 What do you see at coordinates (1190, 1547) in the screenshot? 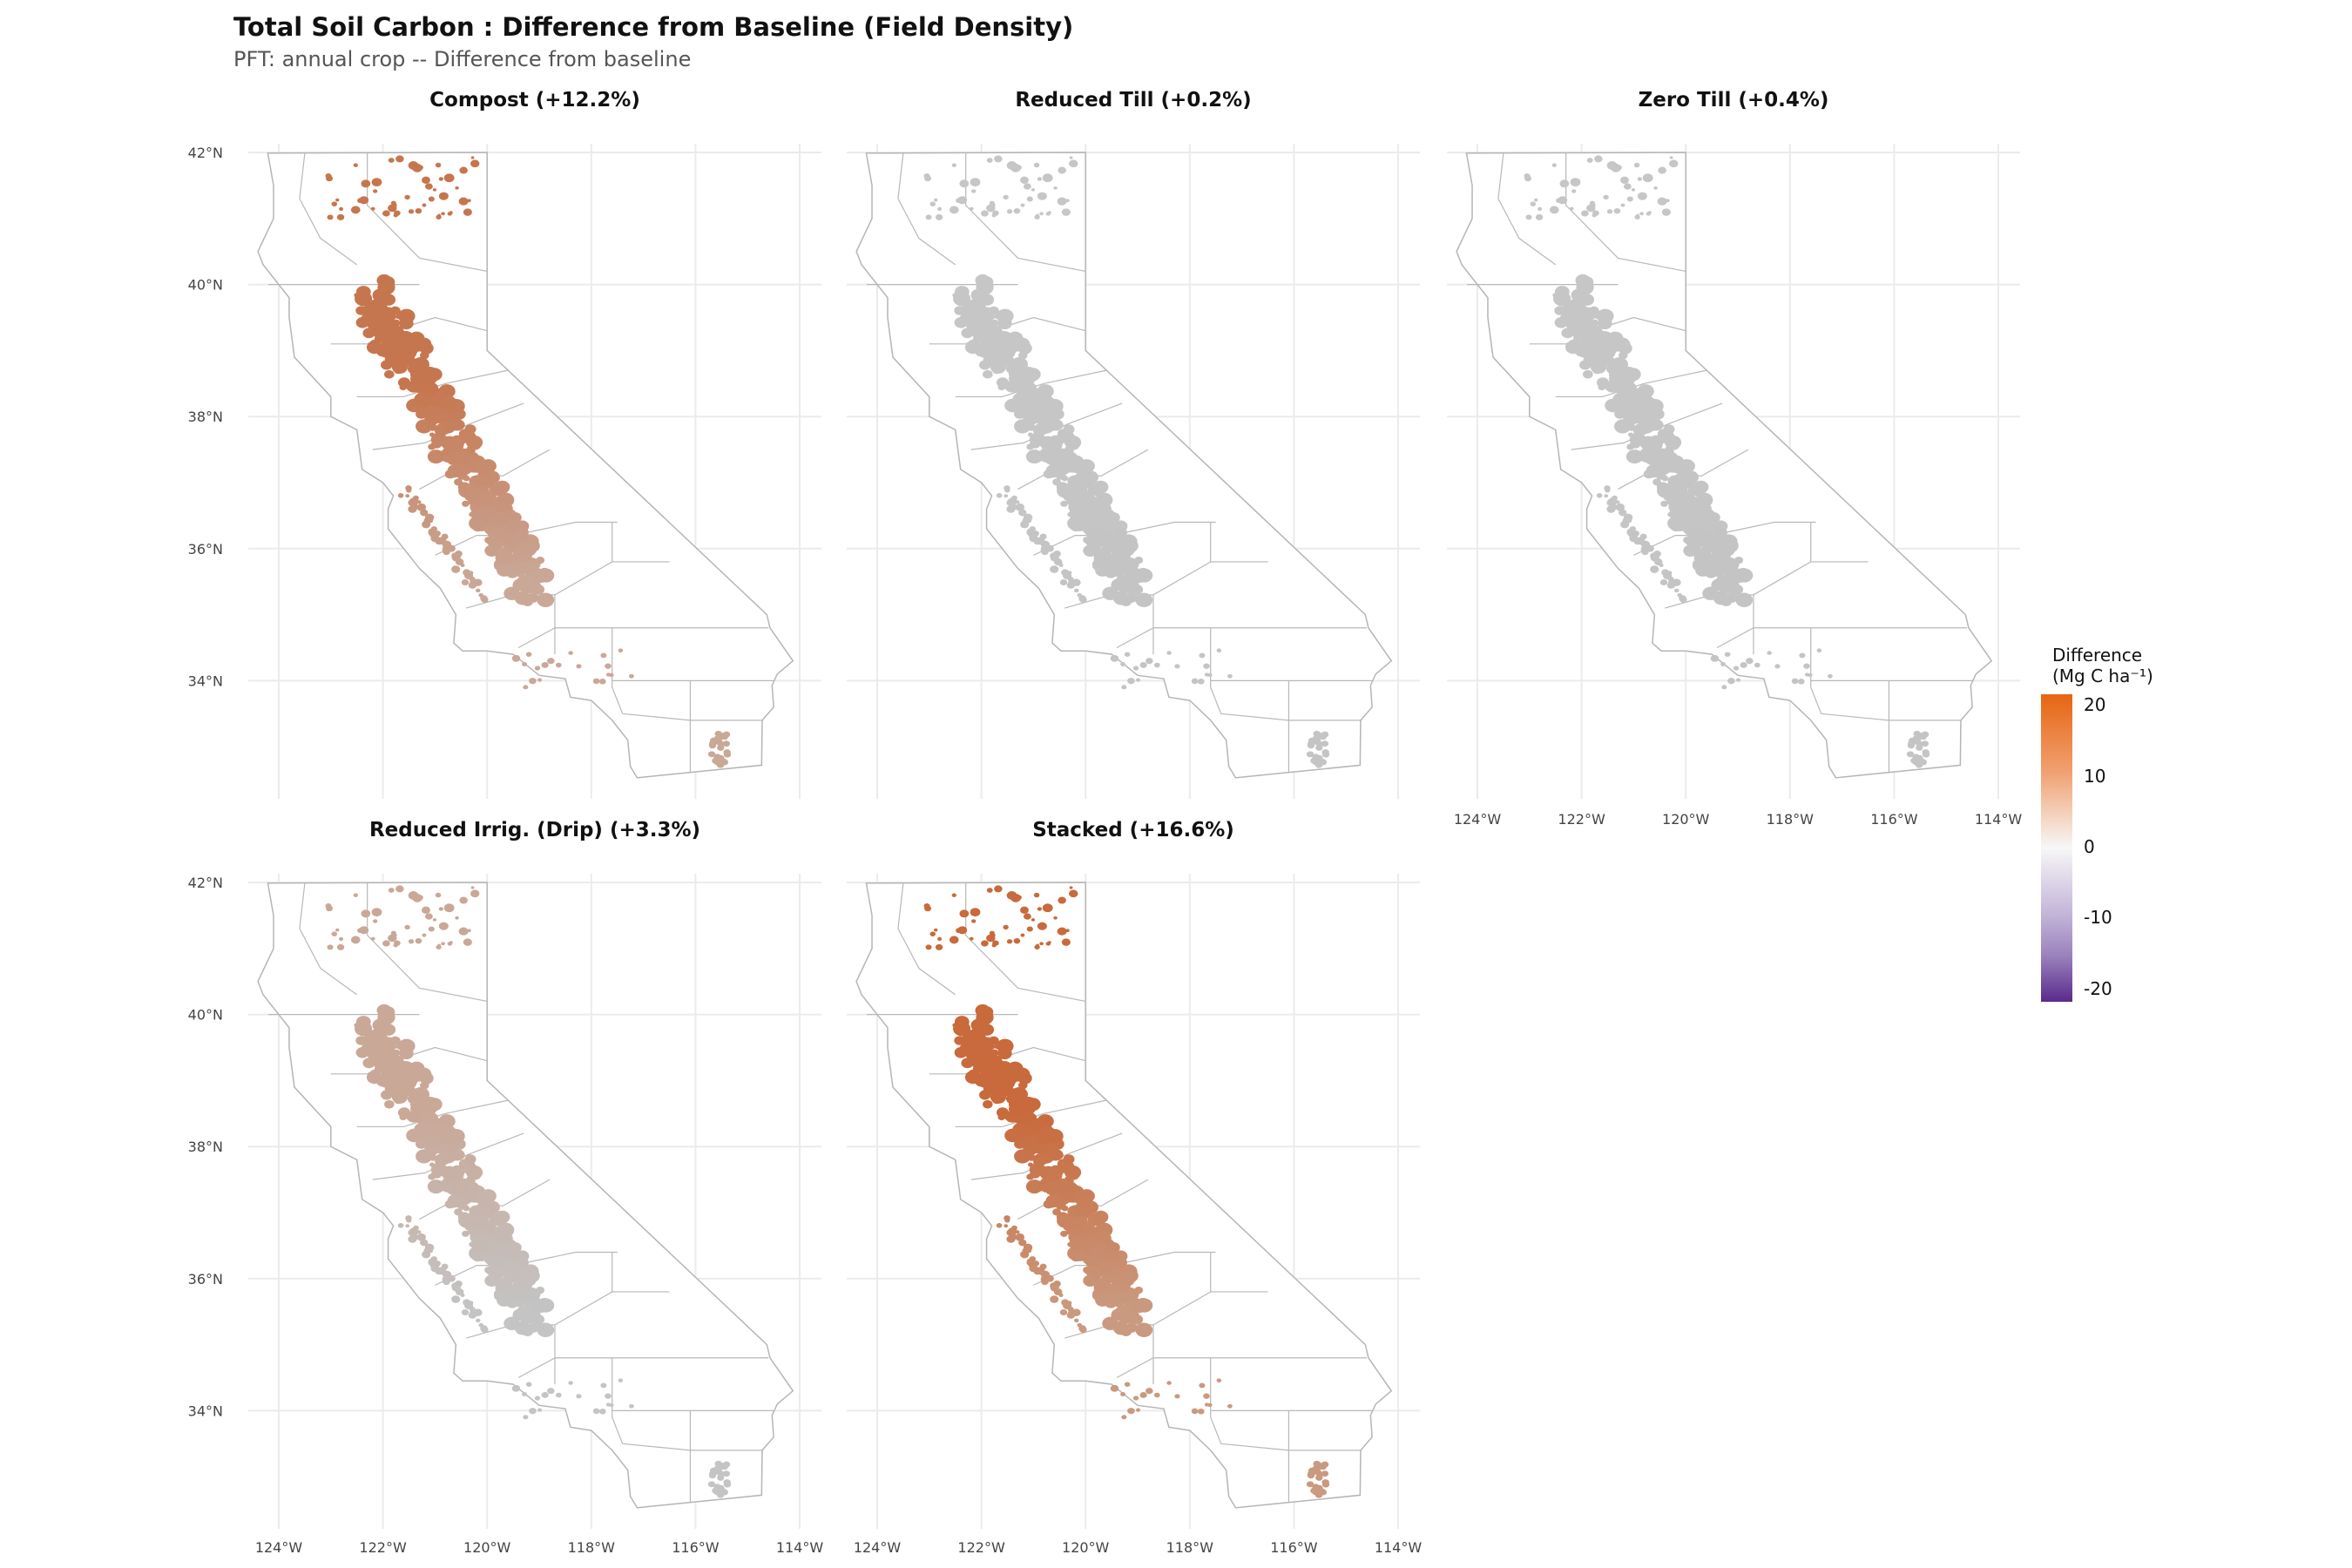
I see `x-tick-label: 118°W` at bounding box center [1190, 1547].